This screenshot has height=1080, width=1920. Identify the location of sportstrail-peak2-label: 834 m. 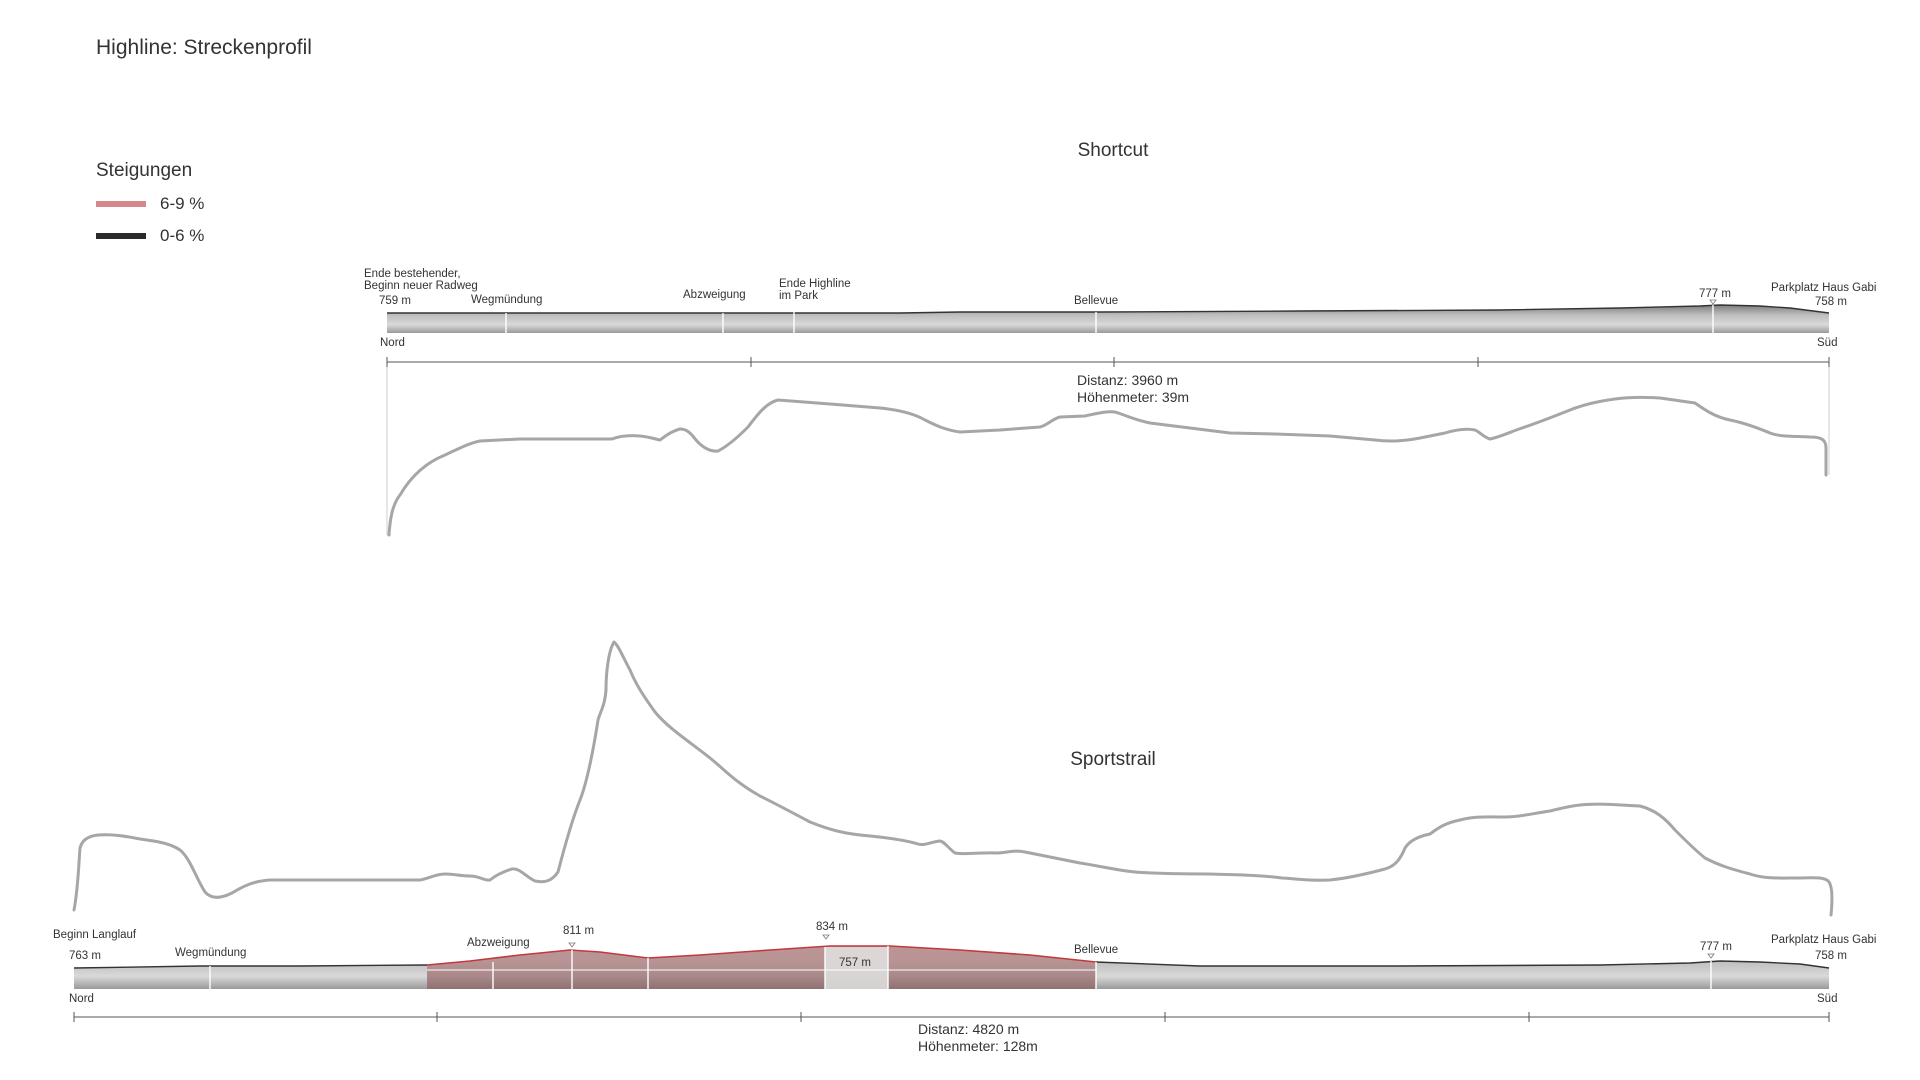
(832, 927).